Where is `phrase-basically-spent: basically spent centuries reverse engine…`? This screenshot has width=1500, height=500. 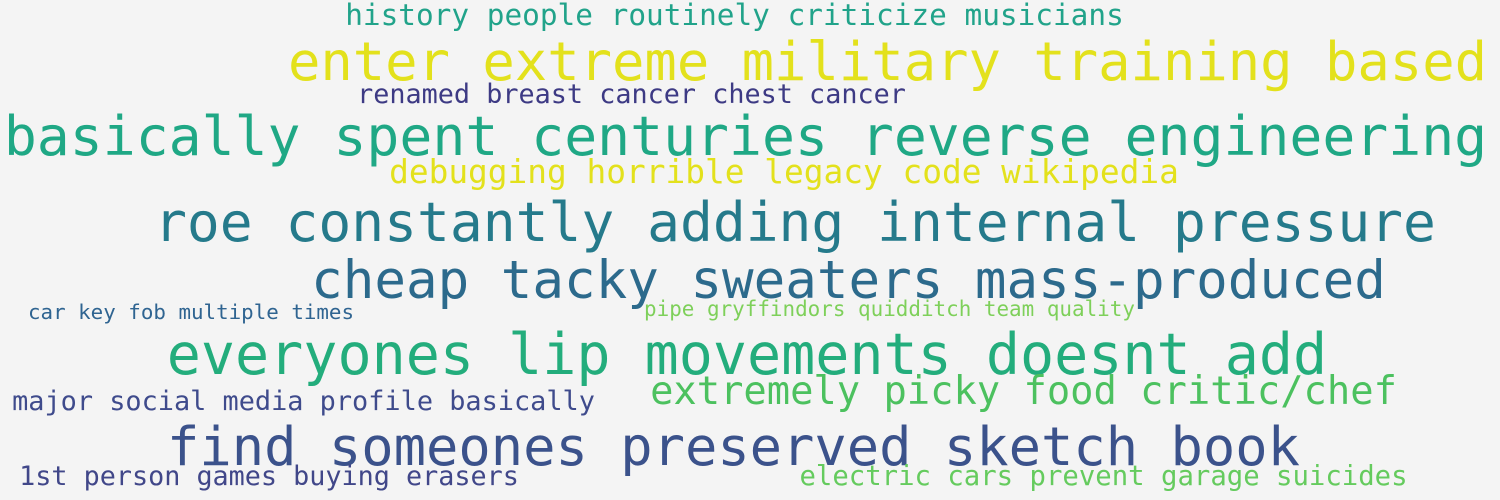 phrase-basically-spent: basically spent centuries reverse engine… is located at coordinates (745, 135).